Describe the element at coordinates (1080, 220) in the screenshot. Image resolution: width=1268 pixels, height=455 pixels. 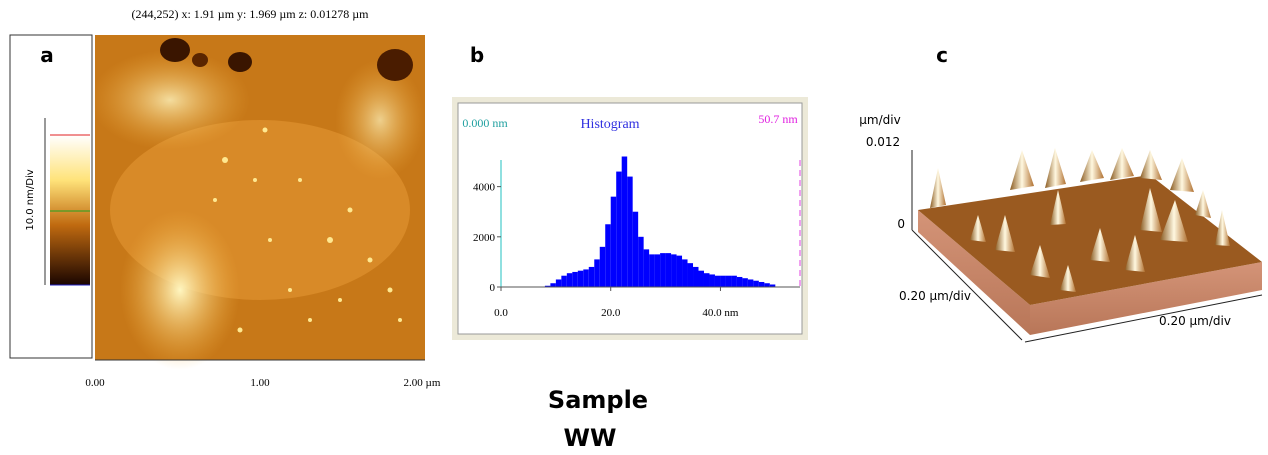
I see `surface-spikes` at that location.